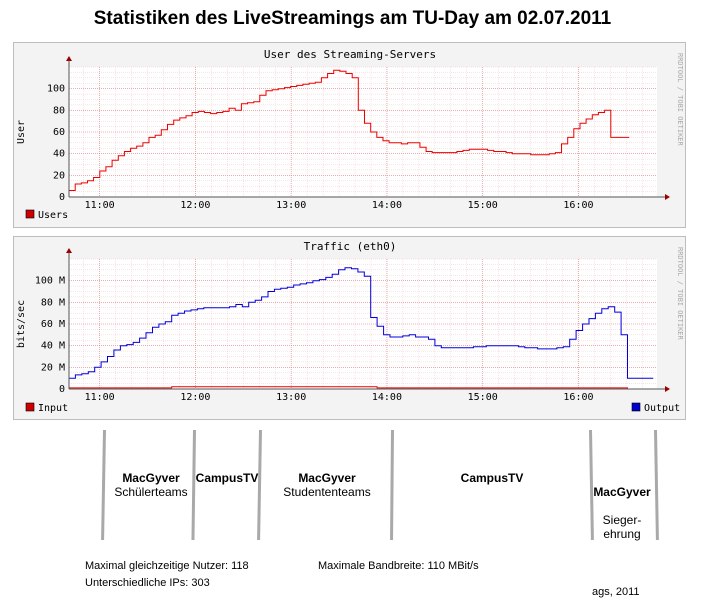 This screenshot has height=605, width=705. What do you see at coordinates (50, 281) in the screenshot?
I see `y-tick-label: 100 M` at bounding box center [50, 281].